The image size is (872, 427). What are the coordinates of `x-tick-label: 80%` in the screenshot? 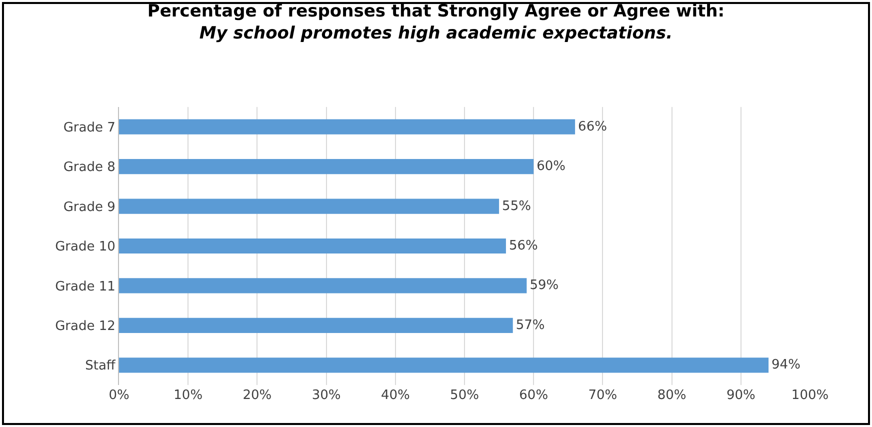 It's located at (671, 395).